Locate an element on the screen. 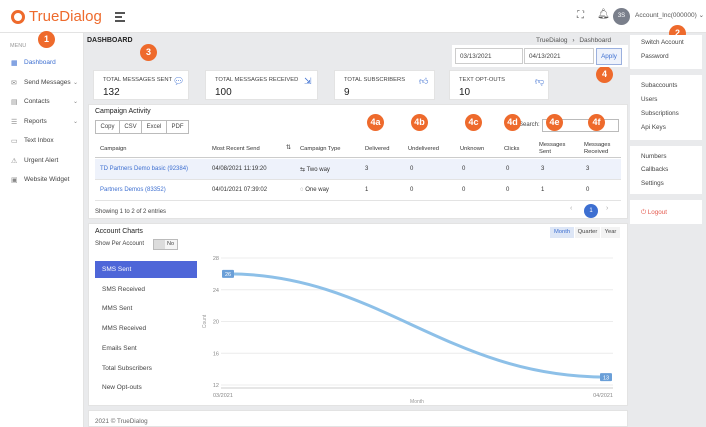 The height and width of the screenshot is (427, 706). subscriptions-link: Subscriptions is located at coordinates (660, 113).